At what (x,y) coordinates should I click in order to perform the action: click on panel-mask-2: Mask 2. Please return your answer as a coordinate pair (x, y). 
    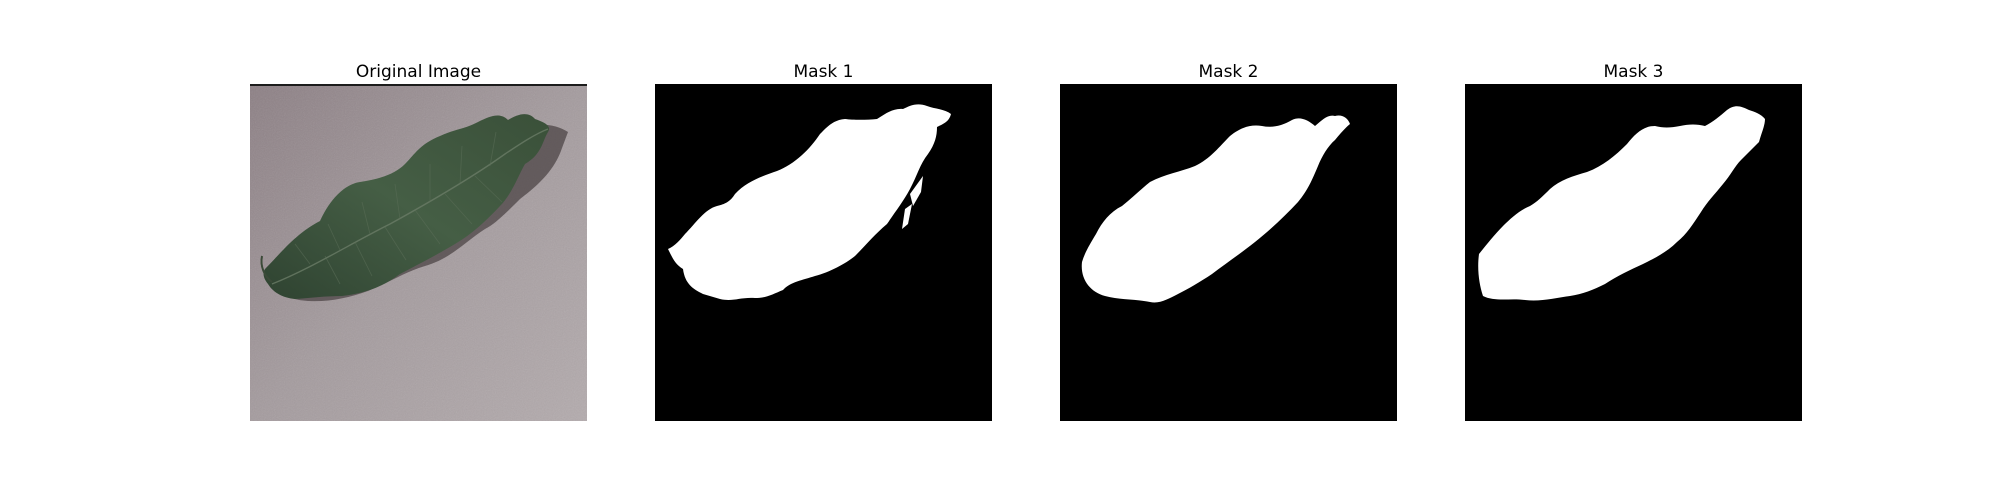
    Looking at the image, I should click on (1228, 241).